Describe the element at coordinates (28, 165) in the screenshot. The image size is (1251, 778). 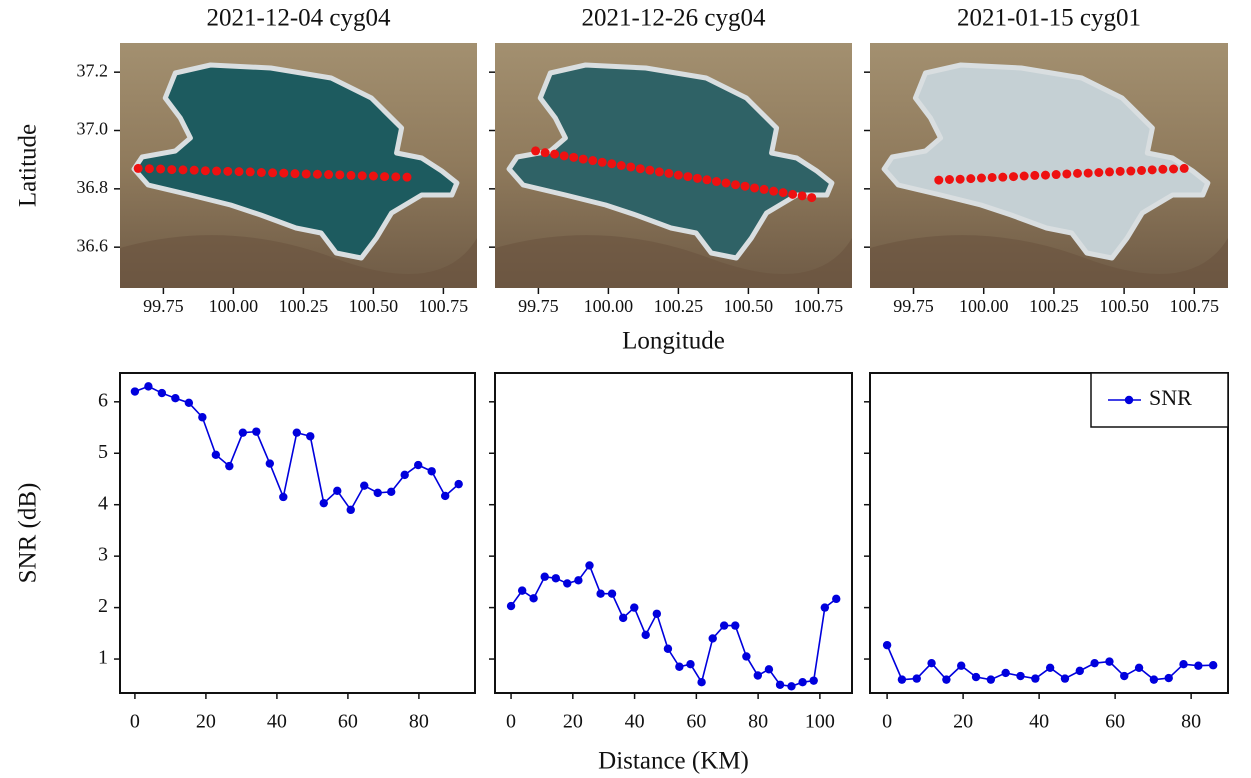
I see `y-axis-label: Latitude` at that location.